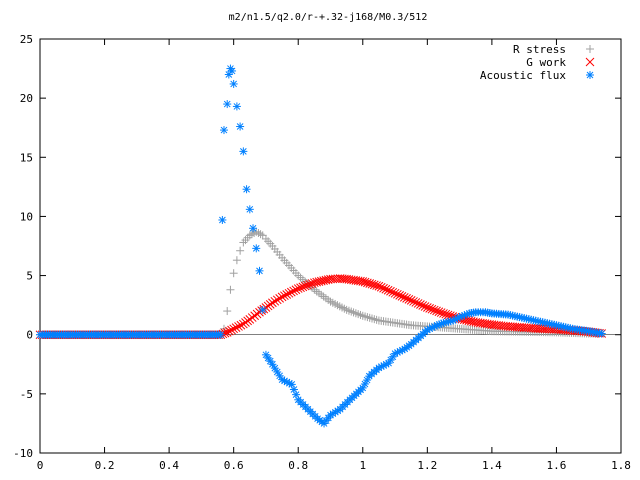 The height and width of the screenshot is (480, 640). Describe the element at coordinates (523, 75) in the screenshot. I see `legend-label: Acoustic flux` at that location.